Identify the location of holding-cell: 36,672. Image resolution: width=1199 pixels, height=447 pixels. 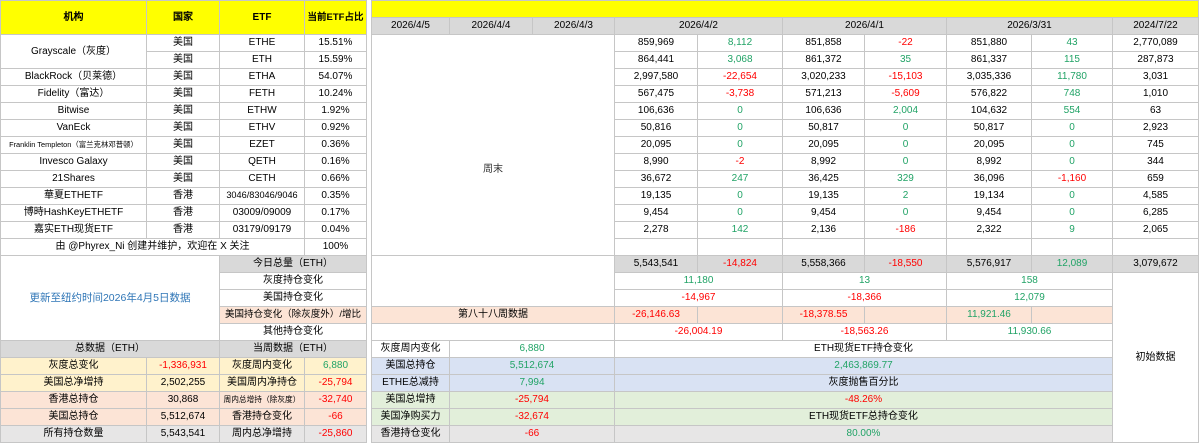
(656, 179).